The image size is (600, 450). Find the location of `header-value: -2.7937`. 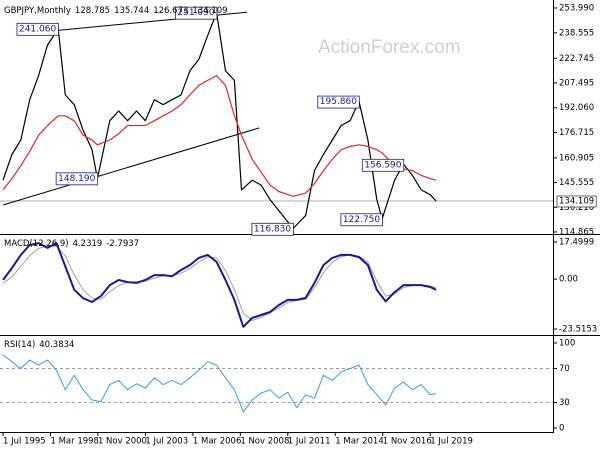

header-value: -2.7937 is located at coordinates (122, 244).